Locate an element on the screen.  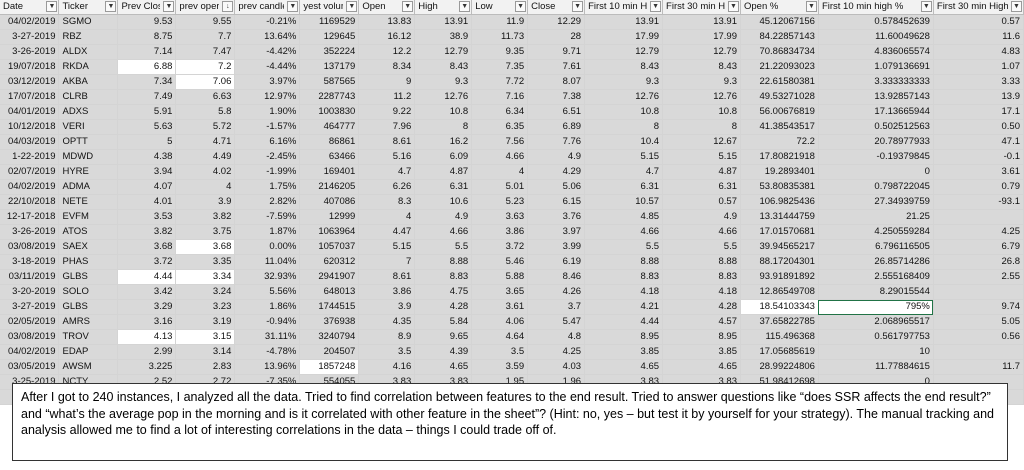
table-cell: 4.13 is located at coordinates (147, 337).